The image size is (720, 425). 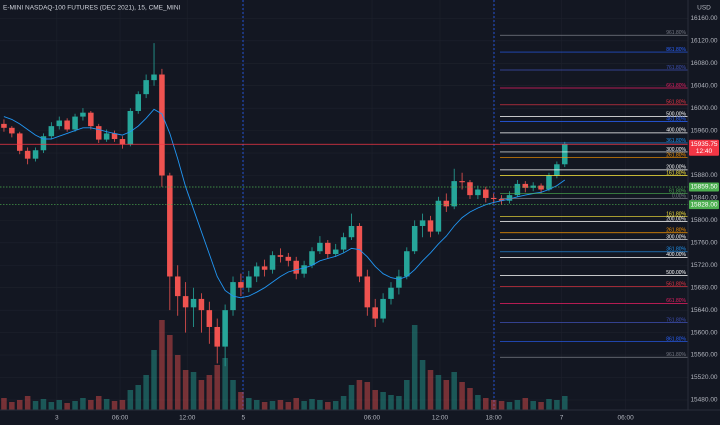 What do you see at coordinates (703, 187) in the screenshot?
I see `price-tag-label: 15859.50` at bounding box center [703, 187].